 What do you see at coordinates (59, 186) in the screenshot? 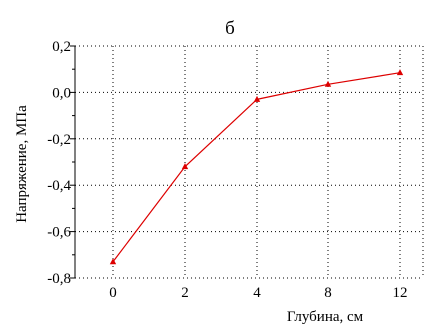
I see `y-tick-label: -0,4` at bounding box center [59, 186].